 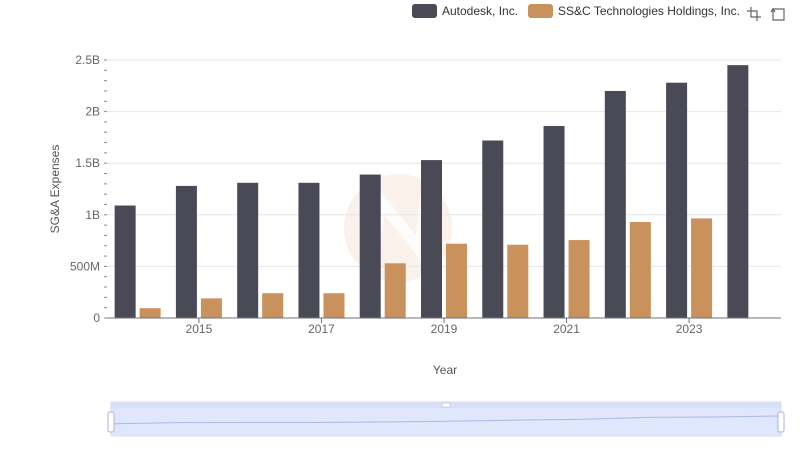 I want to click on chart-toolbox, so click(x=766, y=14).